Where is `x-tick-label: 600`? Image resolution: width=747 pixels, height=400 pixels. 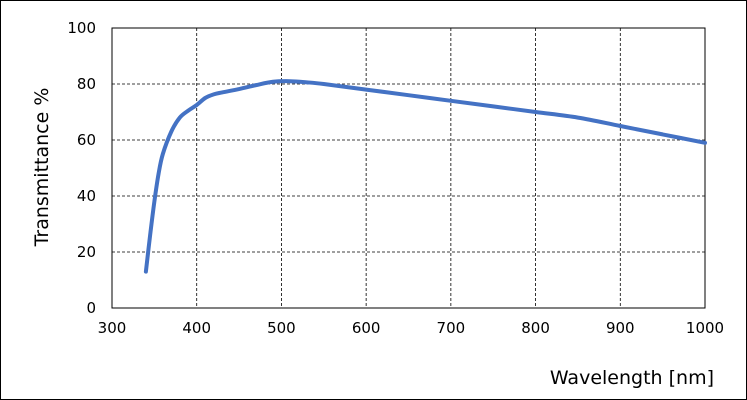 x-tick-label: 600 is located at coordinates (366, 328).